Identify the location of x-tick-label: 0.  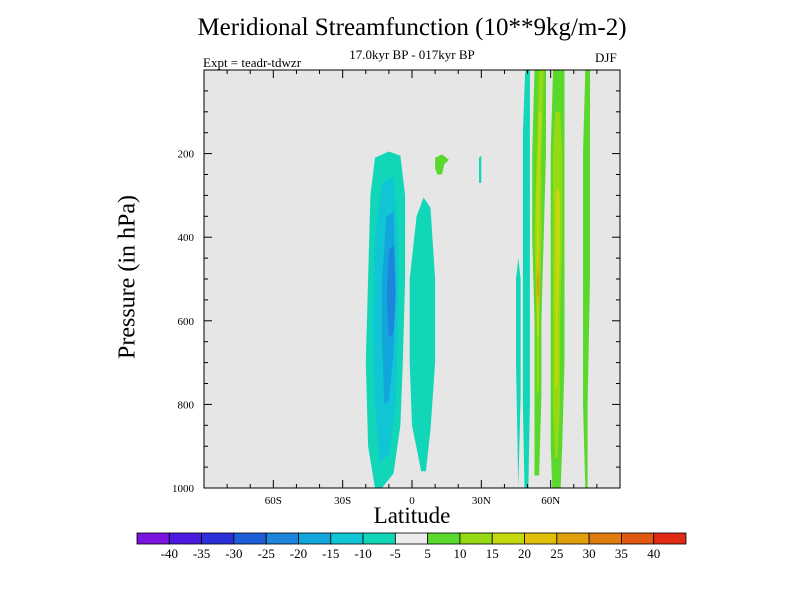
(412, 501).